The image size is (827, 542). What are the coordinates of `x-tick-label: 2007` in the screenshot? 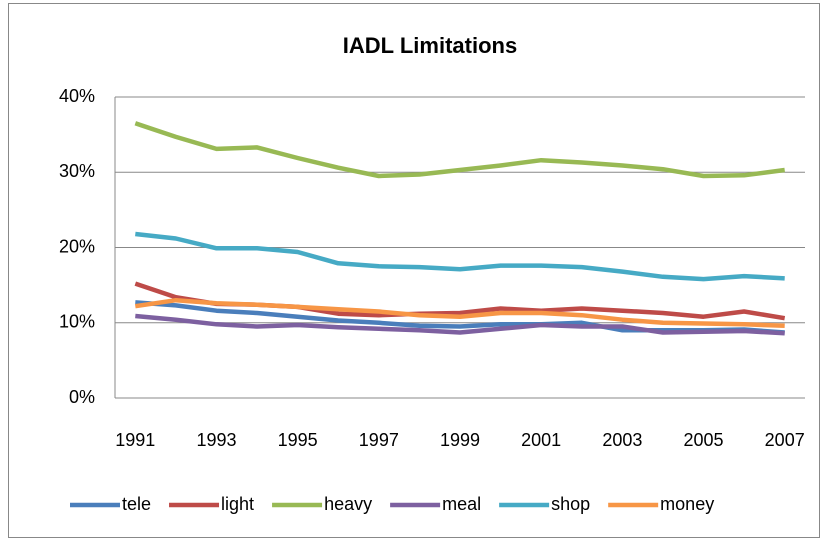 It's located at (785, 440).